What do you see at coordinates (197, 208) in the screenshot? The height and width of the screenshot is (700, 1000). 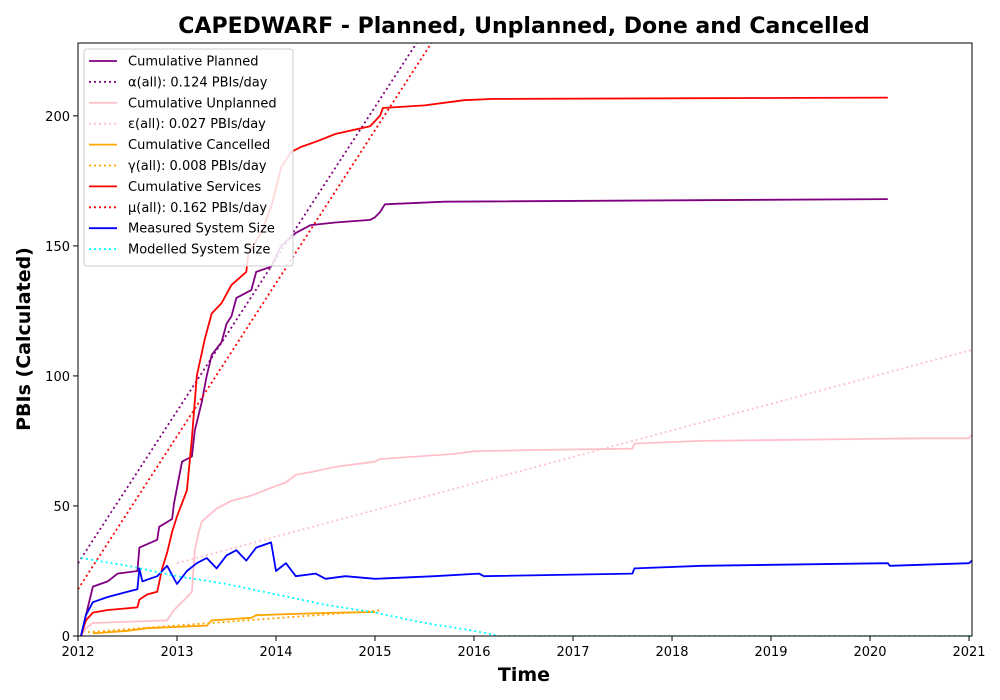 I see `legend-item-label: μ(all): 0.162 PBIs/day` at bounding box center [197, 208].